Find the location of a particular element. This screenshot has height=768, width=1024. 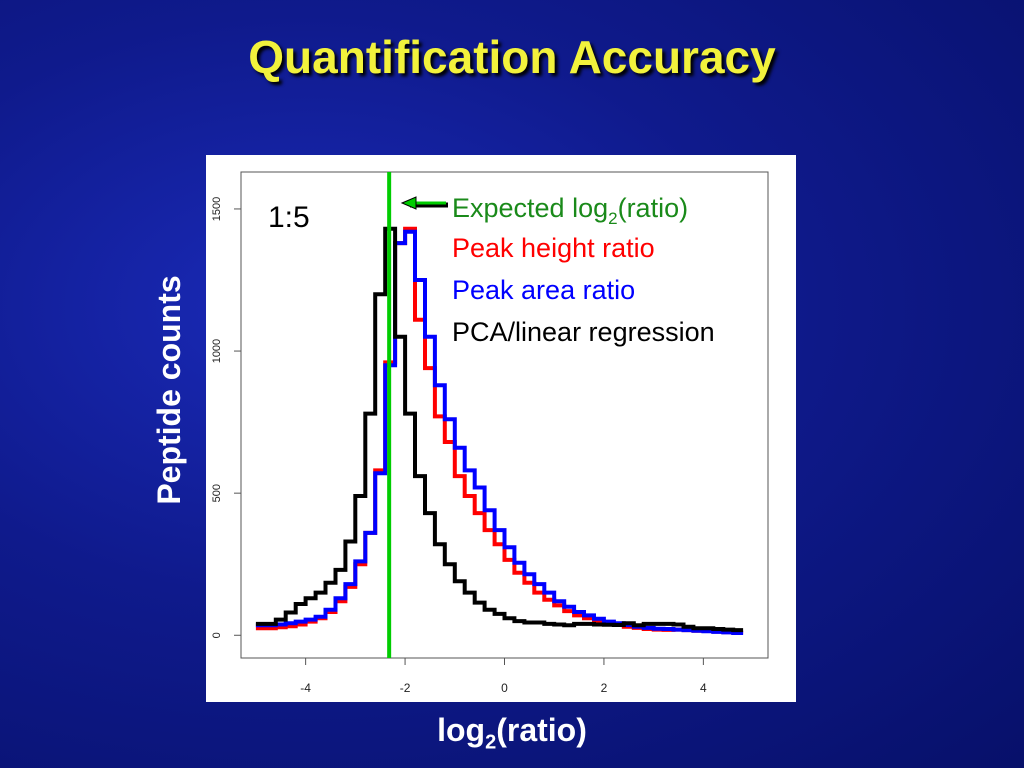

y-axis-title-wrap: Peptide counts is located at coordinates (169, 389).